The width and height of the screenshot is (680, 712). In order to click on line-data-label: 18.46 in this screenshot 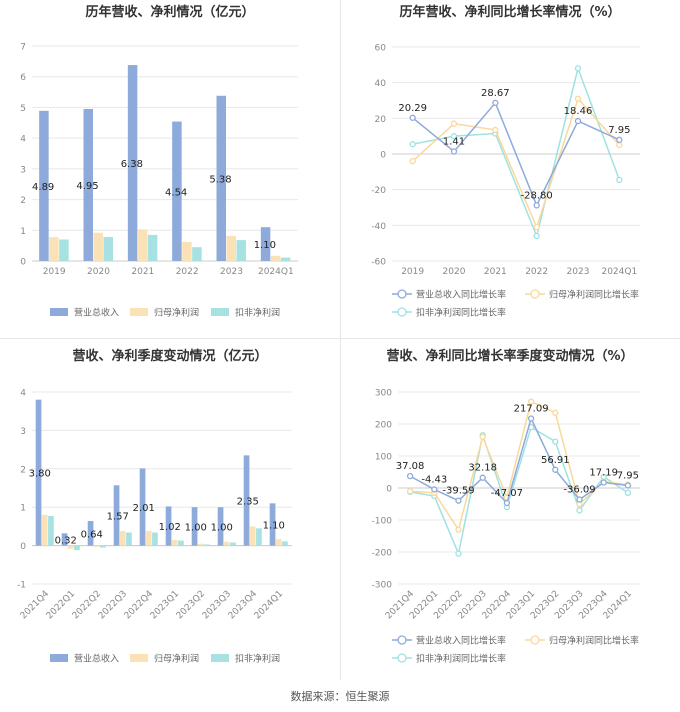, I will do `click(578, 111)`.